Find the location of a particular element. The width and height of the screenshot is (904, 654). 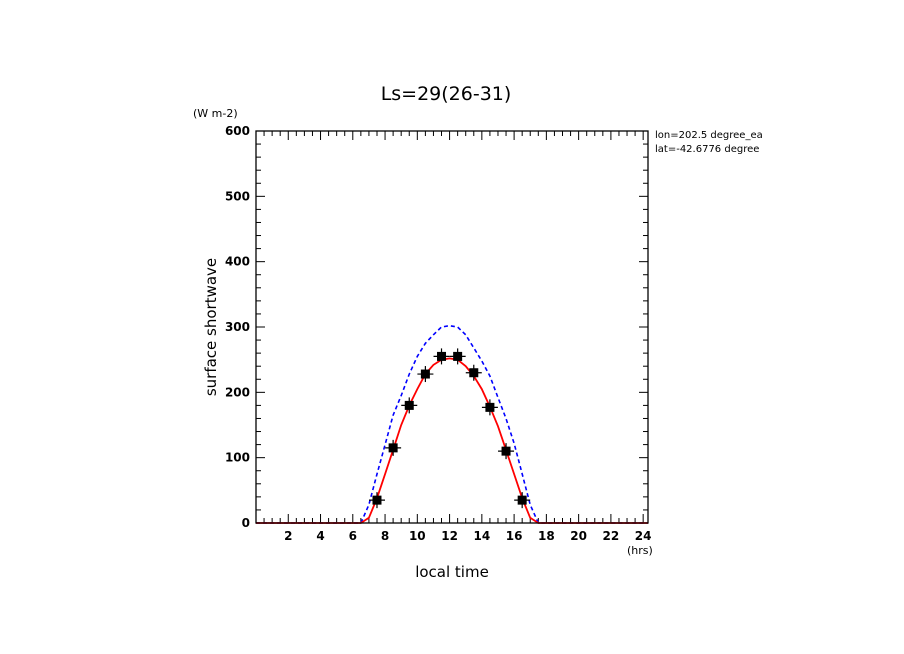

series-line-solid is located at coordinates (452, 440).